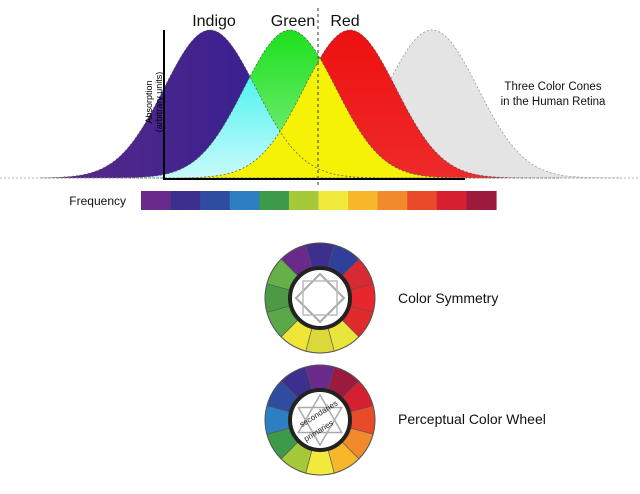 The width and height of the screenshot is (640, 494). Describe the element at coordinates (344, 21) in the screenshot. I see `cone-label-red: Red` at that location.